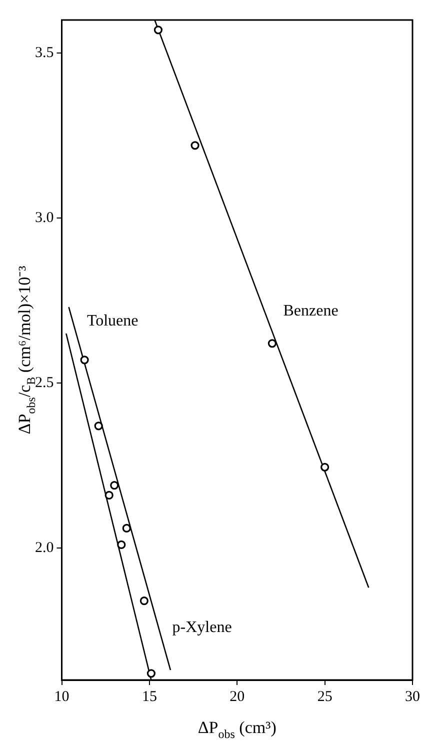 The width and height of the screenshot is (431, 755). I want to click on annotation: Benzene, so click(310, 311).